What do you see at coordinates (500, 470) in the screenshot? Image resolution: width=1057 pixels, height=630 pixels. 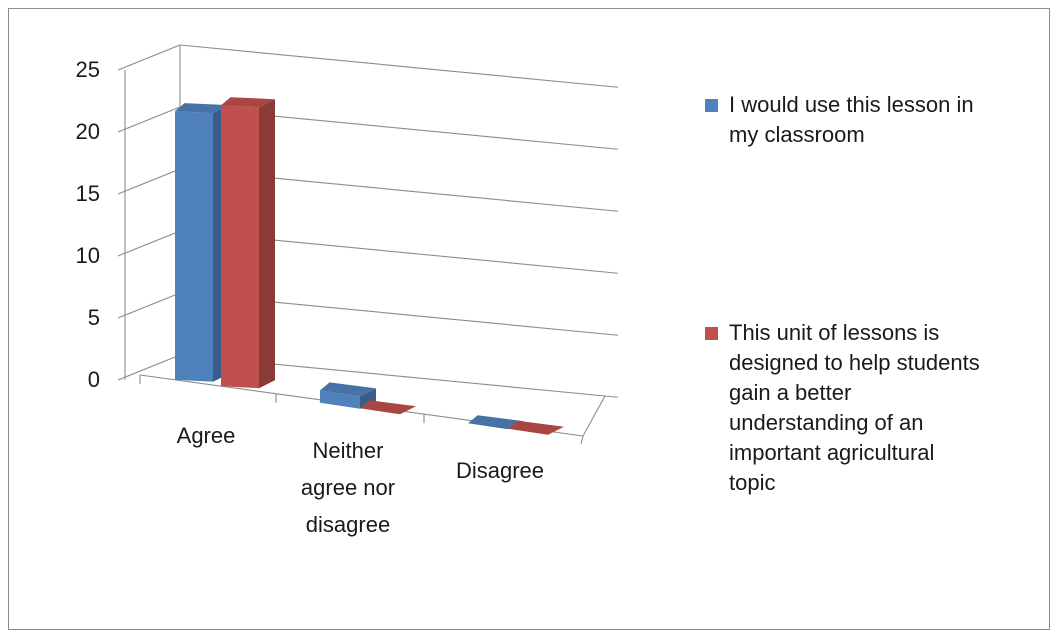 I see `x-tick-label-2-0: Disagree` at bounding box center [500, 470].